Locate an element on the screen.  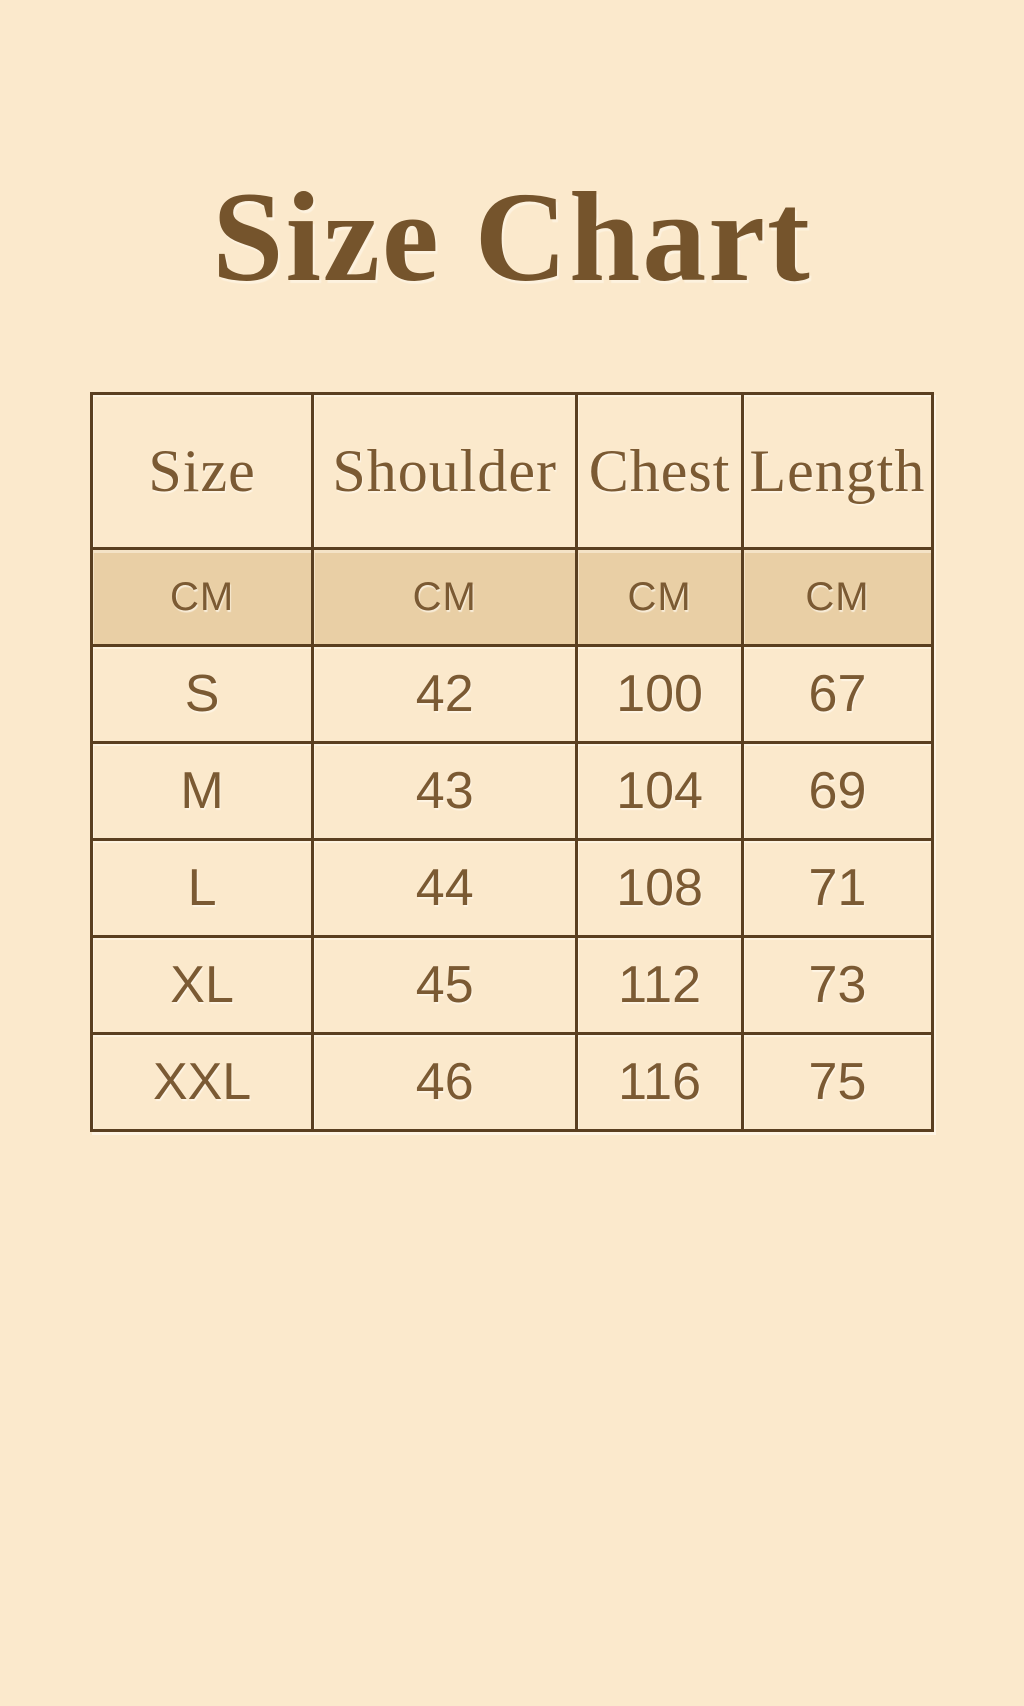
table-row-m: M 43 104 69 is located at coordinates (512, 791).